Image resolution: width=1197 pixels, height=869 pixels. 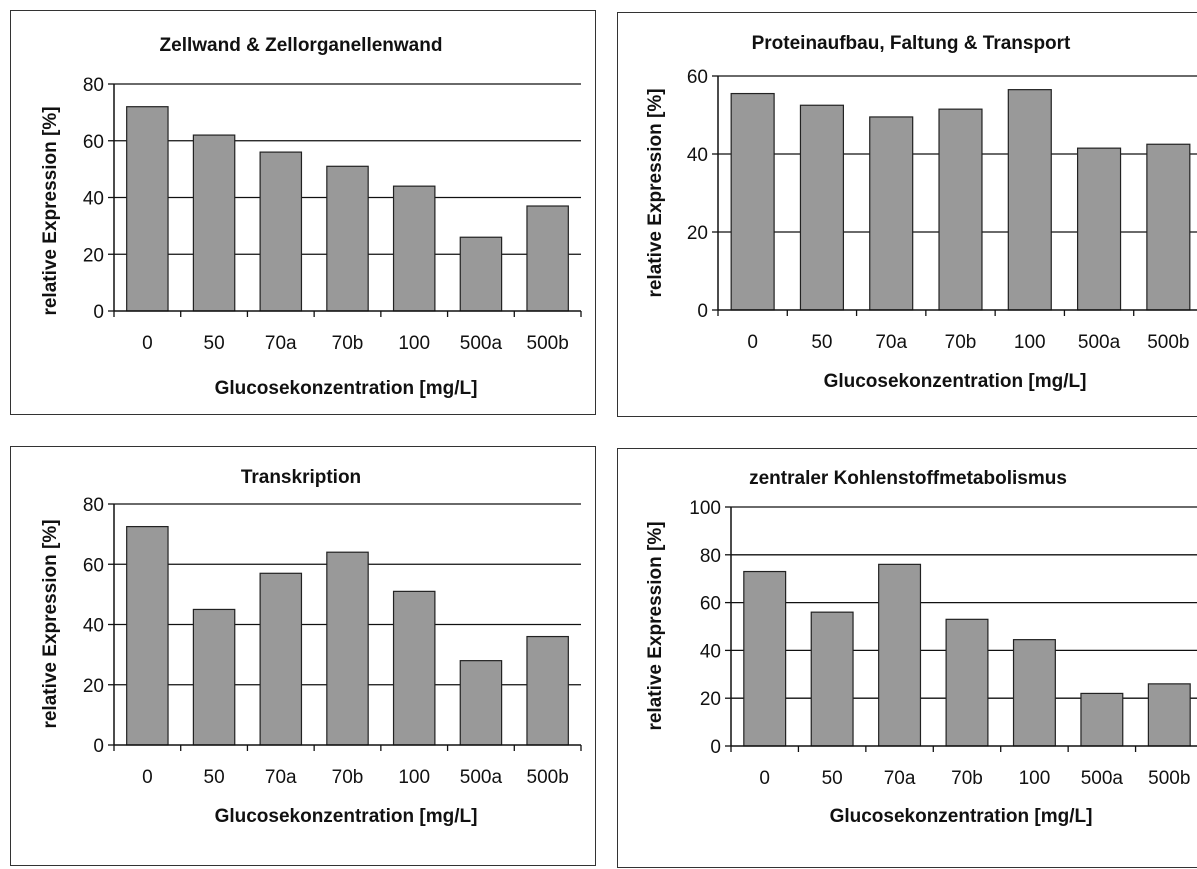 I want to click on chart-title: Transkription, so click(x=301, y=477).